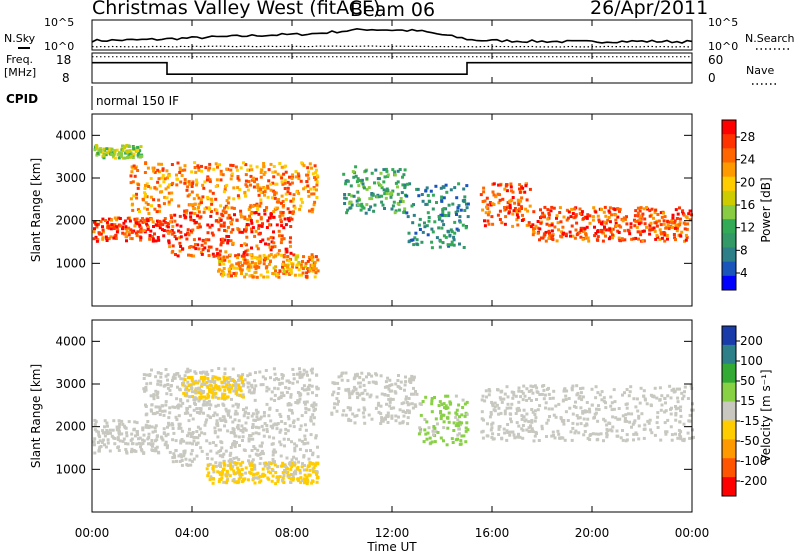  What do you see at coordinates (92, 98) in the screenshot?
I see `cpid-panel: CPID normal 150 IF` at bounding box center [92, 98].